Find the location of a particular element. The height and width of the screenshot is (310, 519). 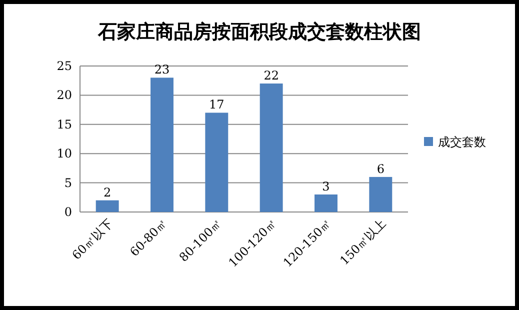

y-tick-label: 10 is located at coordinates (64, 153).